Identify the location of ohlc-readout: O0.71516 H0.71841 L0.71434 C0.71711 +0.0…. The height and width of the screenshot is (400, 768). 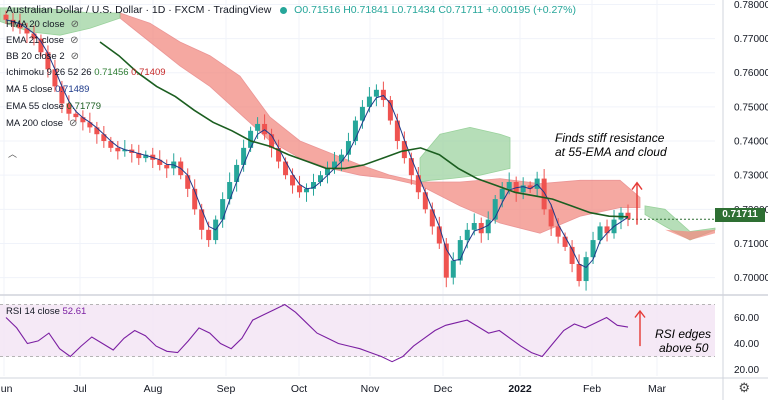
(435, 10).